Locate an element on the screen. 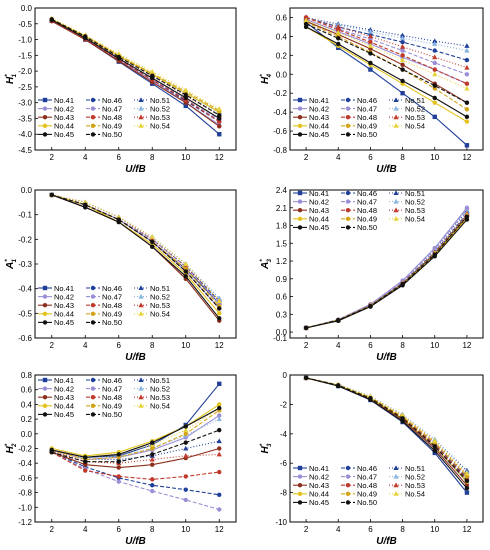 This screenshot has width=490, height=550. y-tick-label: -3.0 is located at coordinates (25, 103).